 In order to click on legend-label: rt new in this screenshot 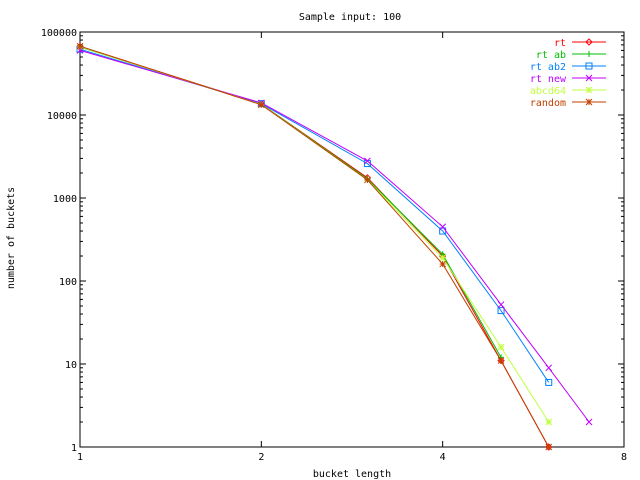, I will do `click(548, 79)`.